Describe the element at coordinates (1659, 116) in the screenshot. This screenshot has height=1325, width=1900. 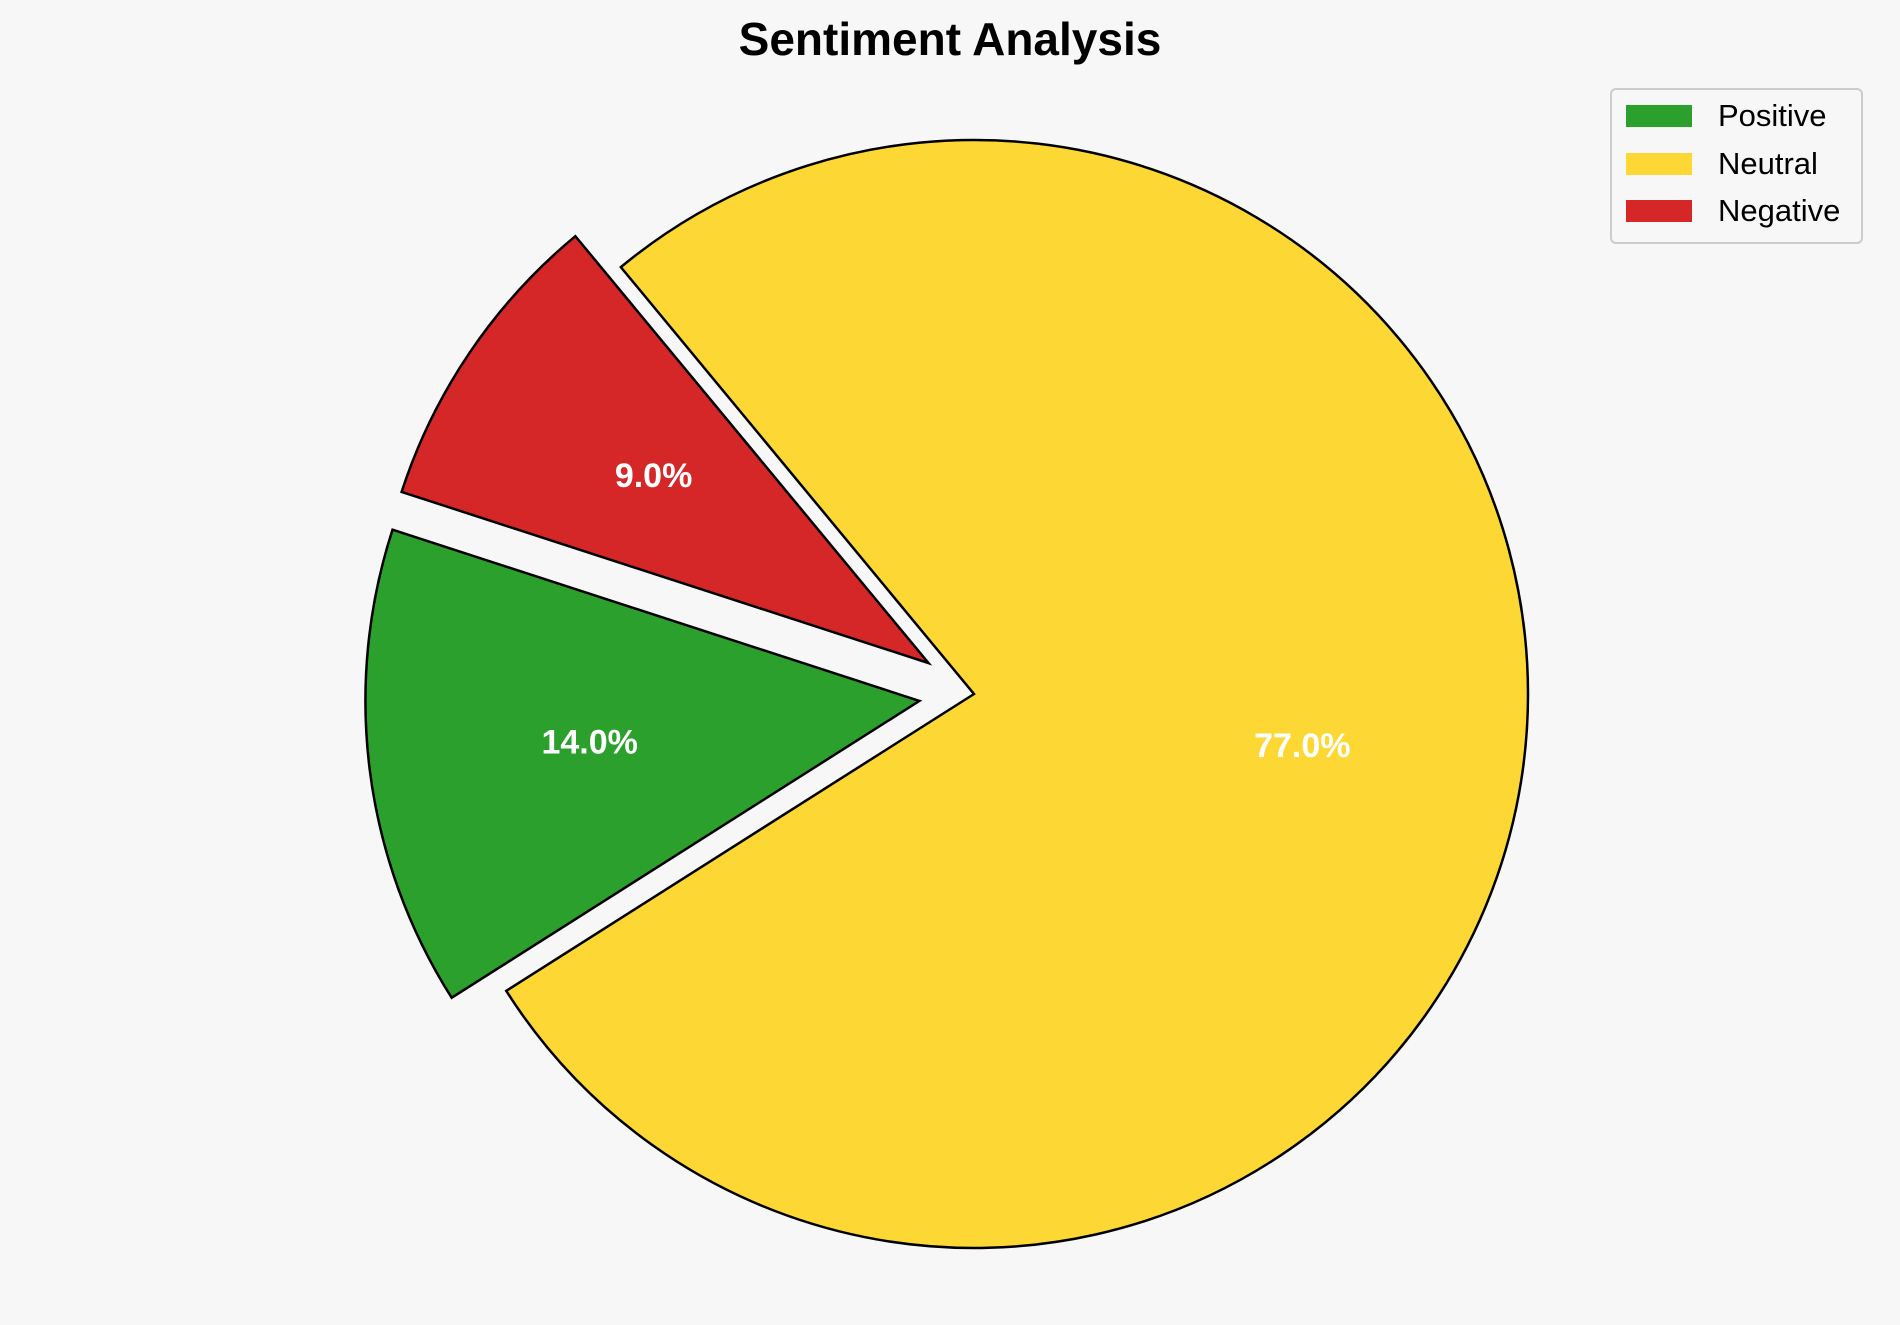
I see `legend-swatch-positive` at that location.